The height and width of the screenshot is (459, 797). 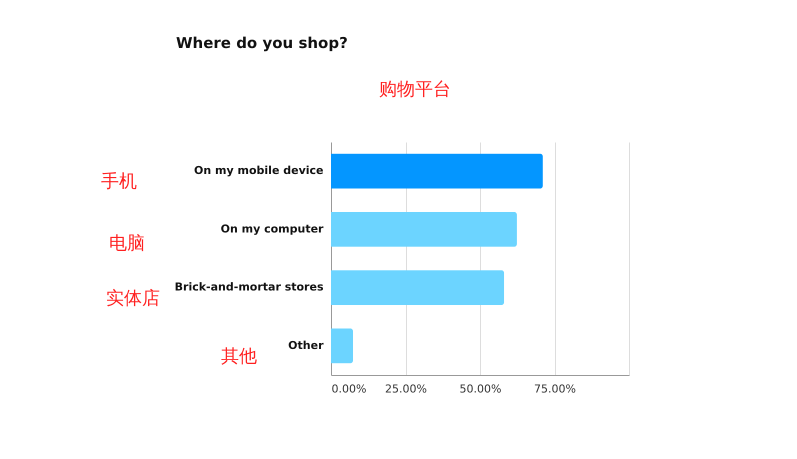 I want to click on chart-title: Where do you shop?, so click(x=262, y=43).